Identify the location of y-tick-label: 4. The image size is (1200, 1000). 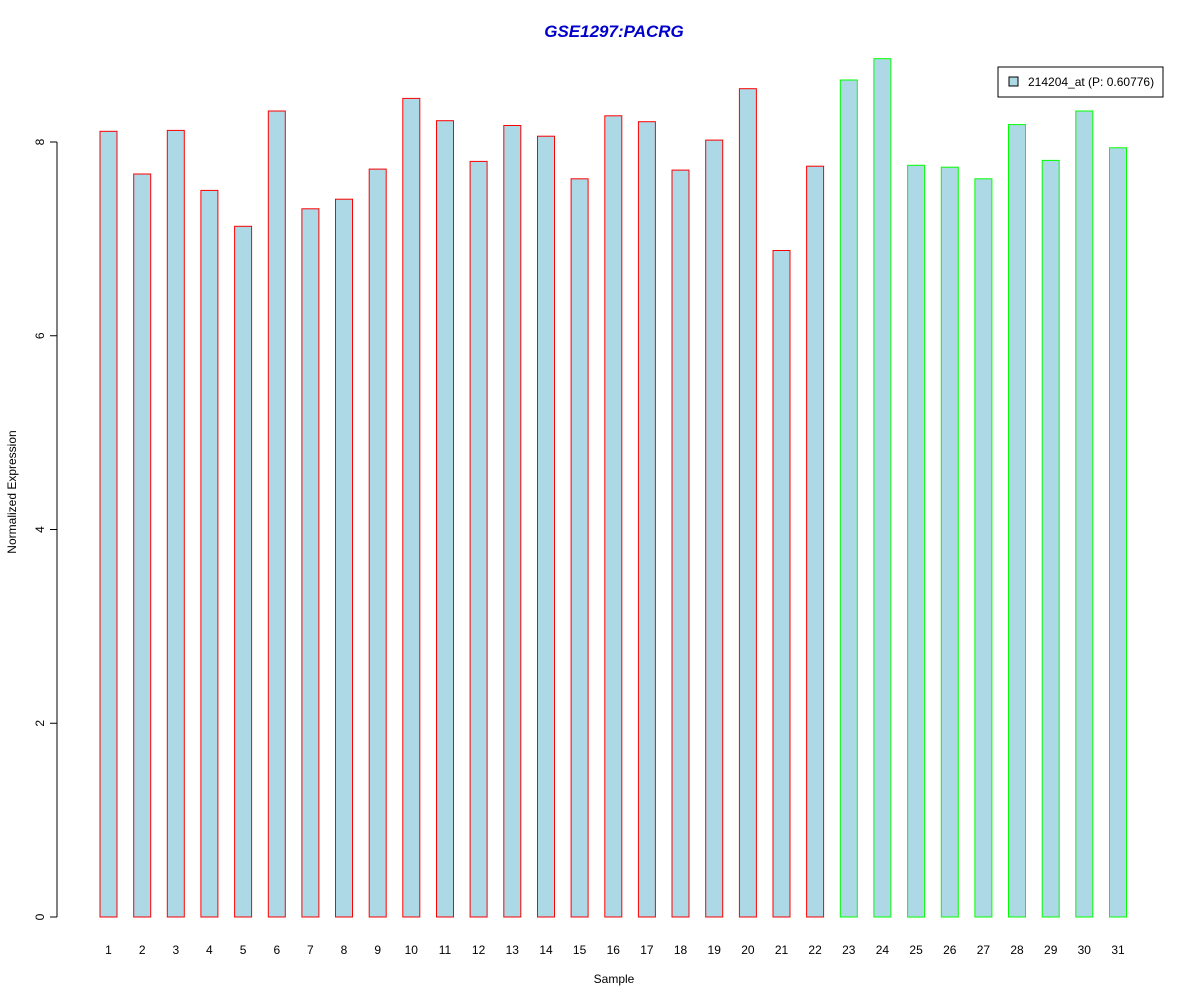
(40, 529).